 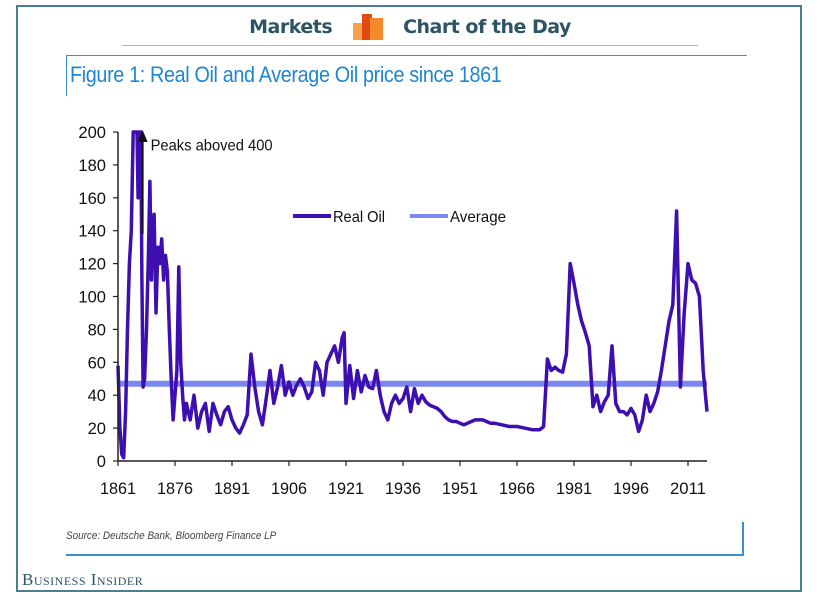 I want to click on annotation-peaks-label: Peaks aboved 400, so click(x=212, y=145).